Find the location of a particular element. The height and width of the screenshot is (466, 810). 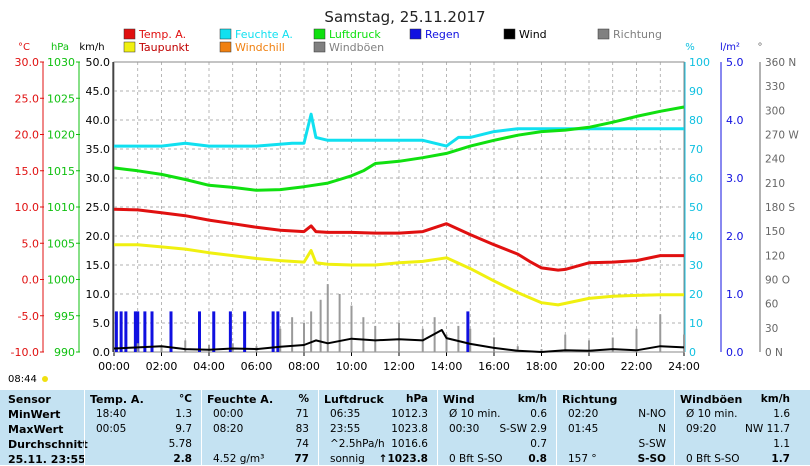

legend-label: Temp. A. is located at coordinates (162, 34).